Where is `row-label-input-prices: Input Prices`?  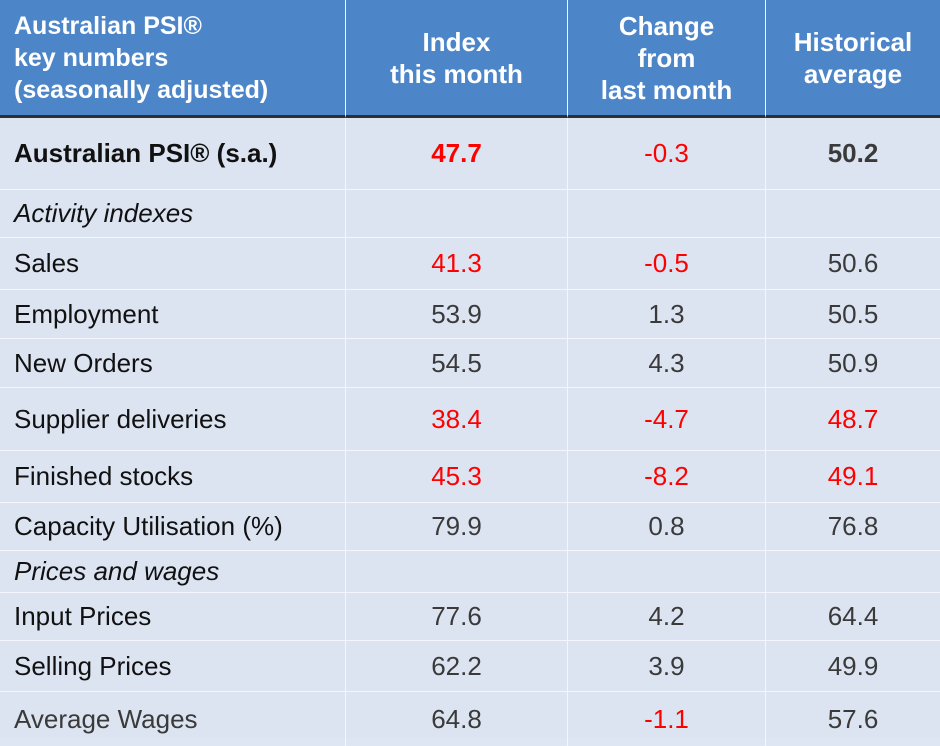
row-label-input-prices: Input Prices is located at coordinates (173, 617).